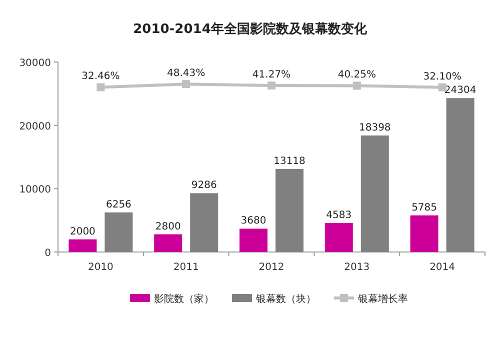 This screenshot has height=348, width=500. What do you see at coordinates (357, 75) in the screenshot?
I see `data-label: 40.25%` at bounding box center [357, 75].